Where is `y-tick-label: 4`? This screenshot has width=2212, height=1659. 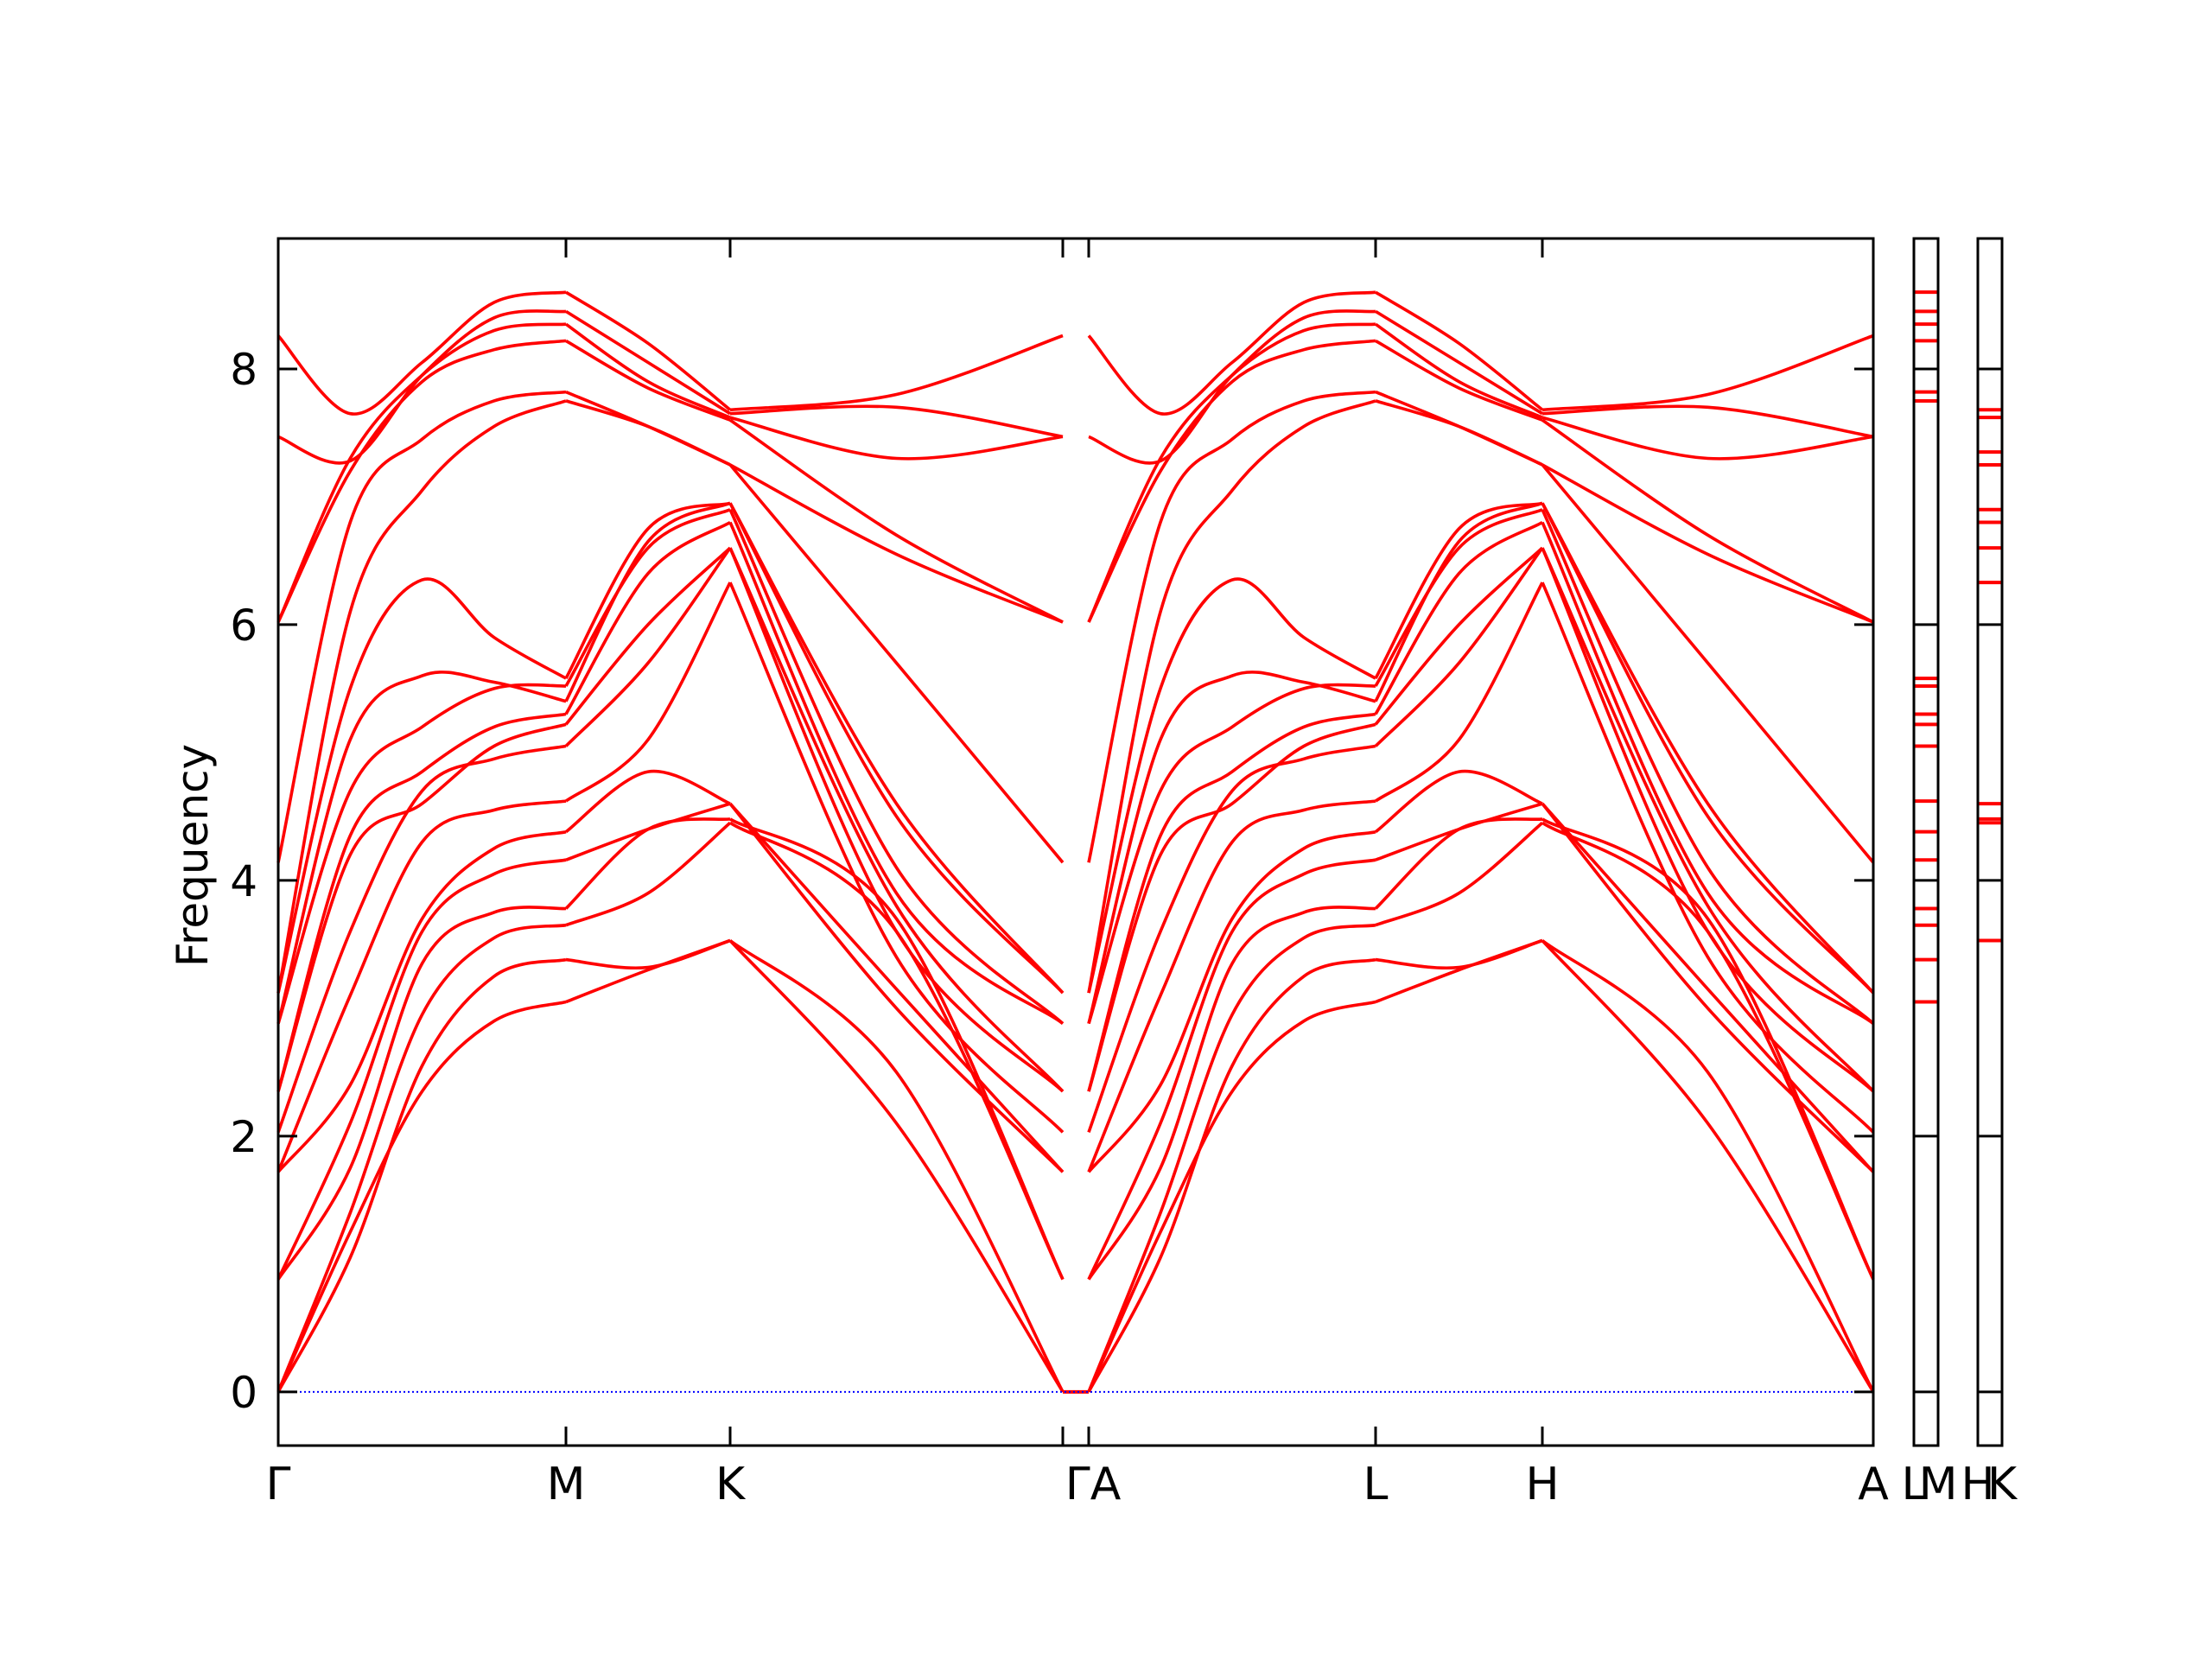
y-tick-label: 4 is located at coordinates (243, 881).